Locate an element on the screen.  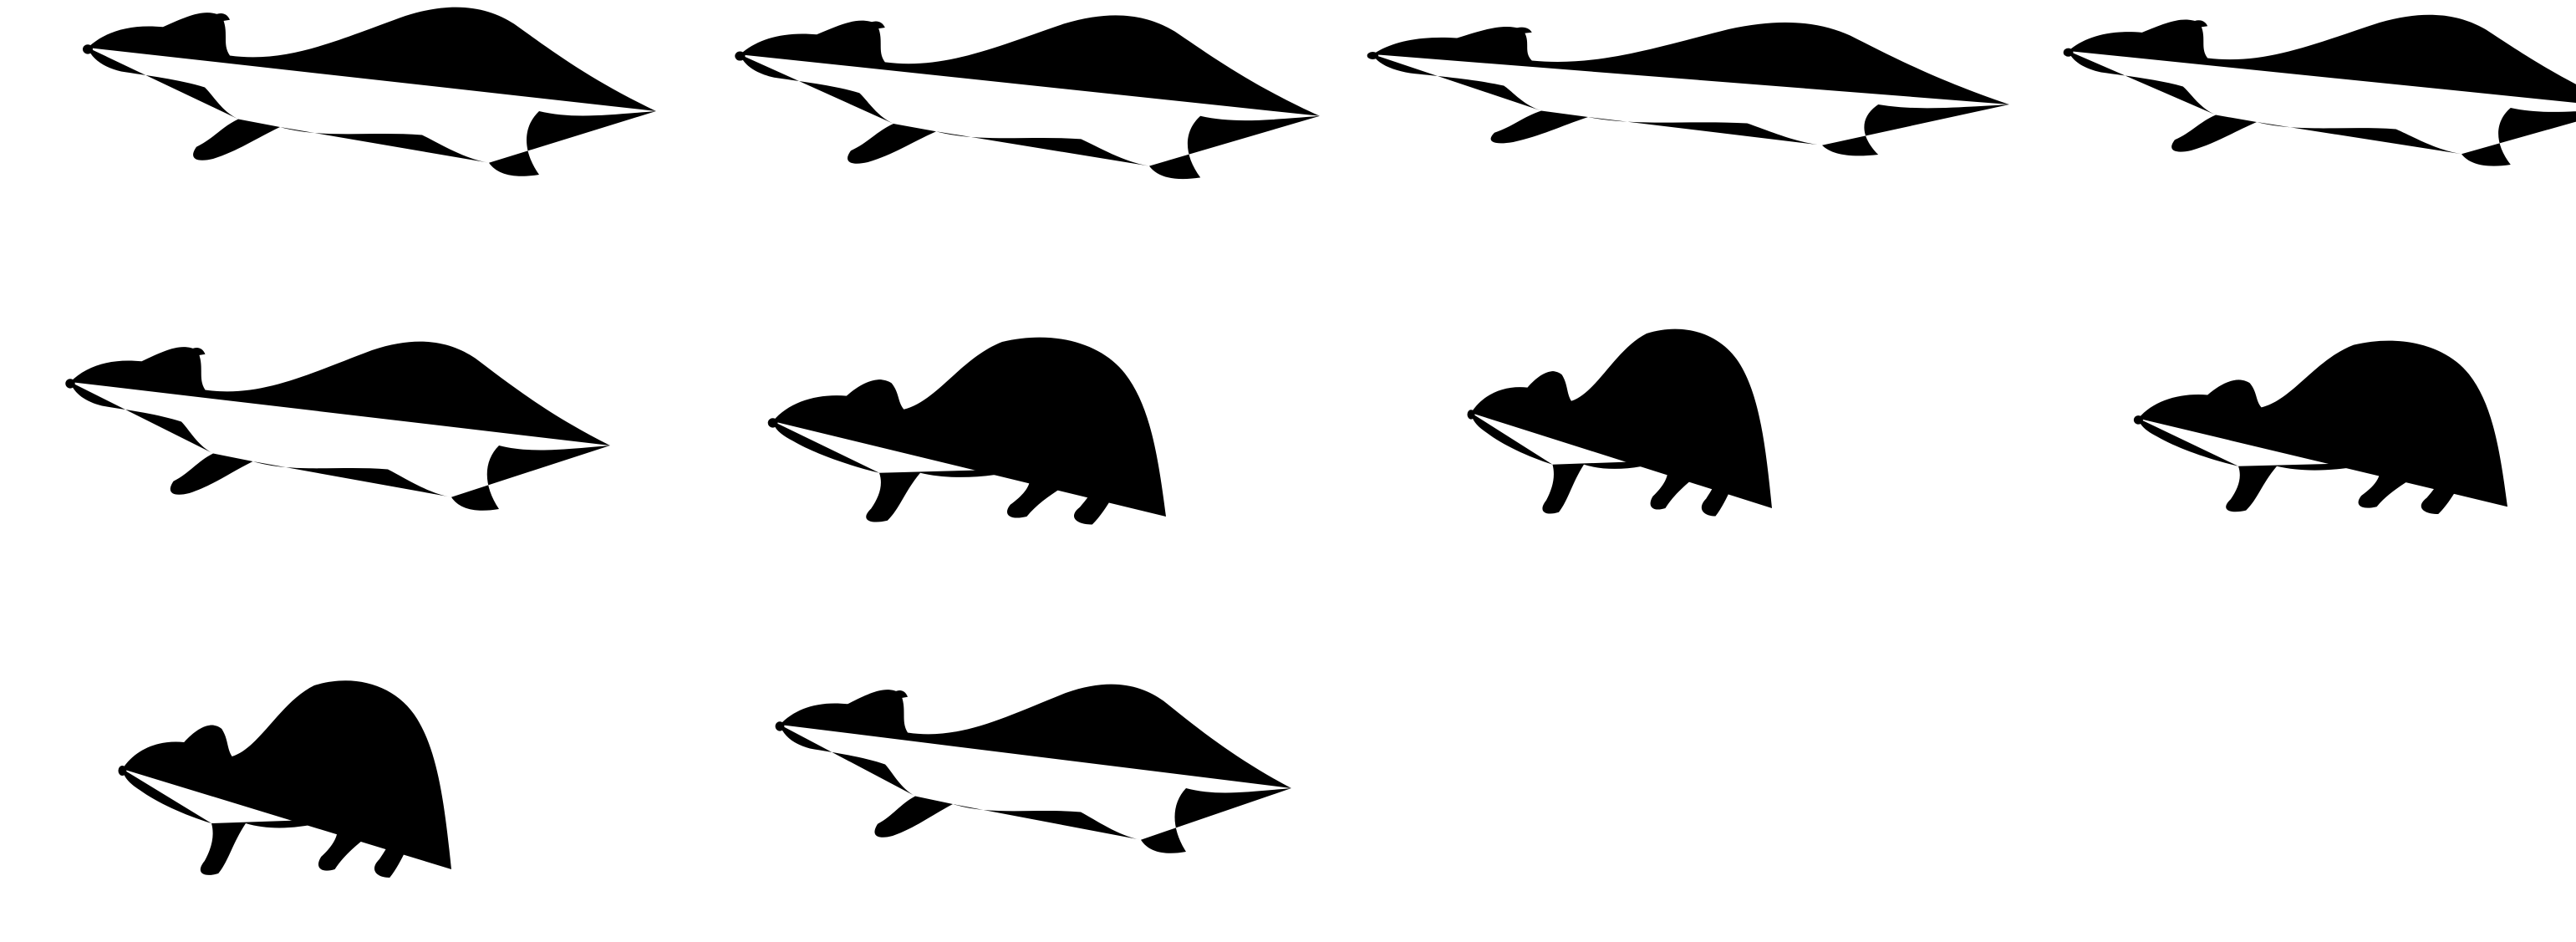
frame-8-marten-crouch-bunched is located at coordinates (2320, 427).